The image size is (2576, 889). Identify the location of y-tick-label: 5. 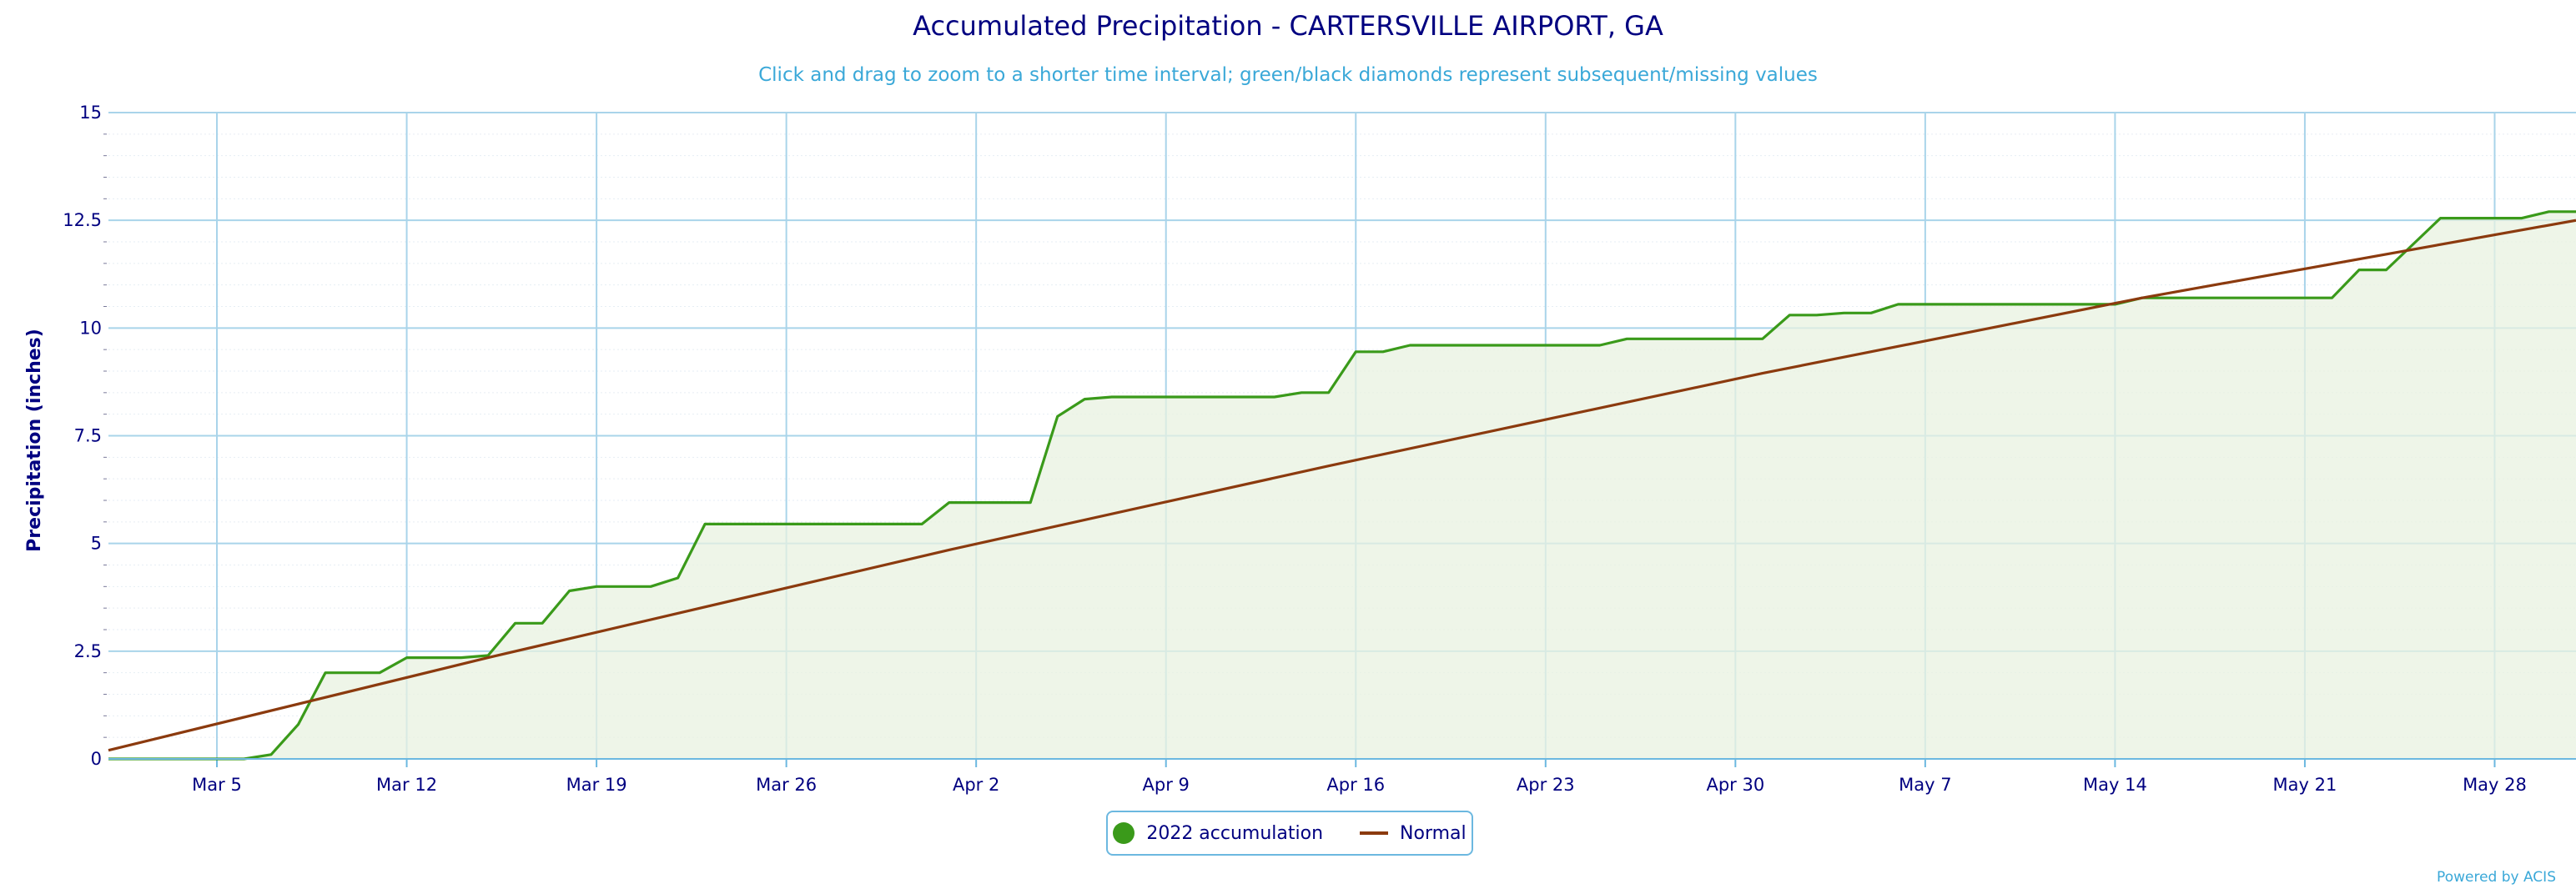
(96, 544).